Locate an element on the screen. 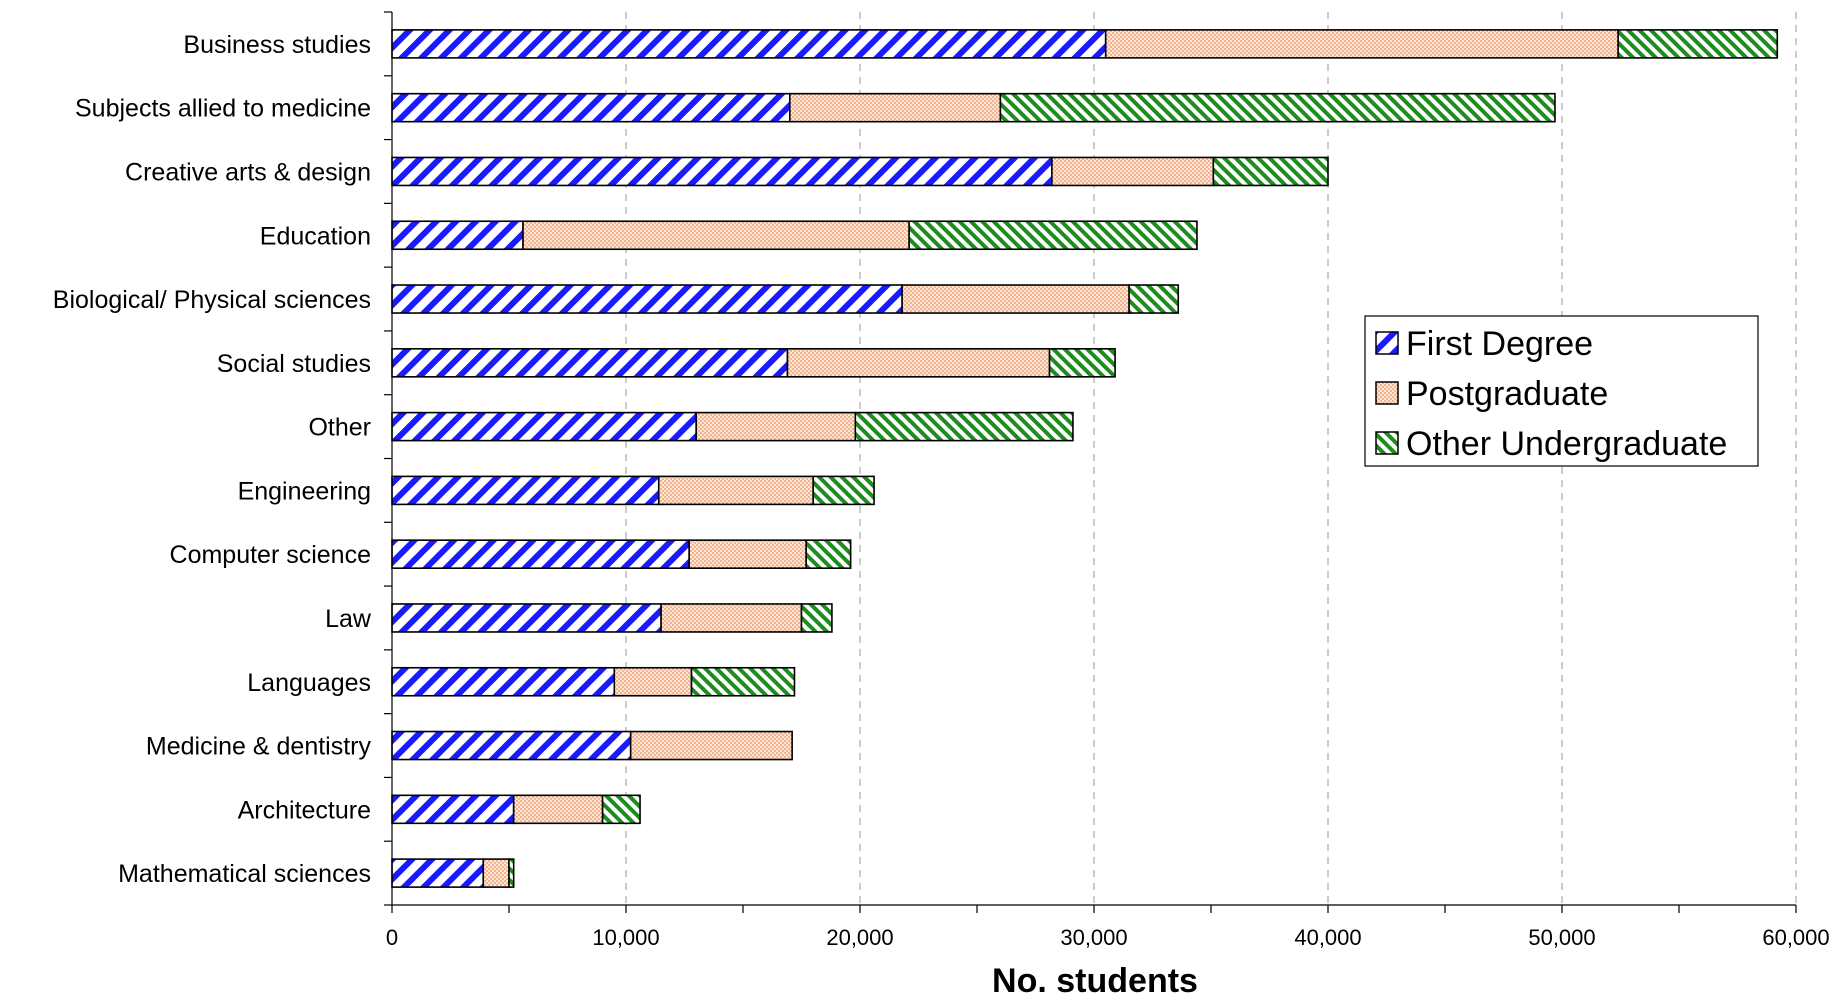 This screenshot has height=1006, width=1847. x-tick-label: 60,000 is located at coordinates (1795, 937).